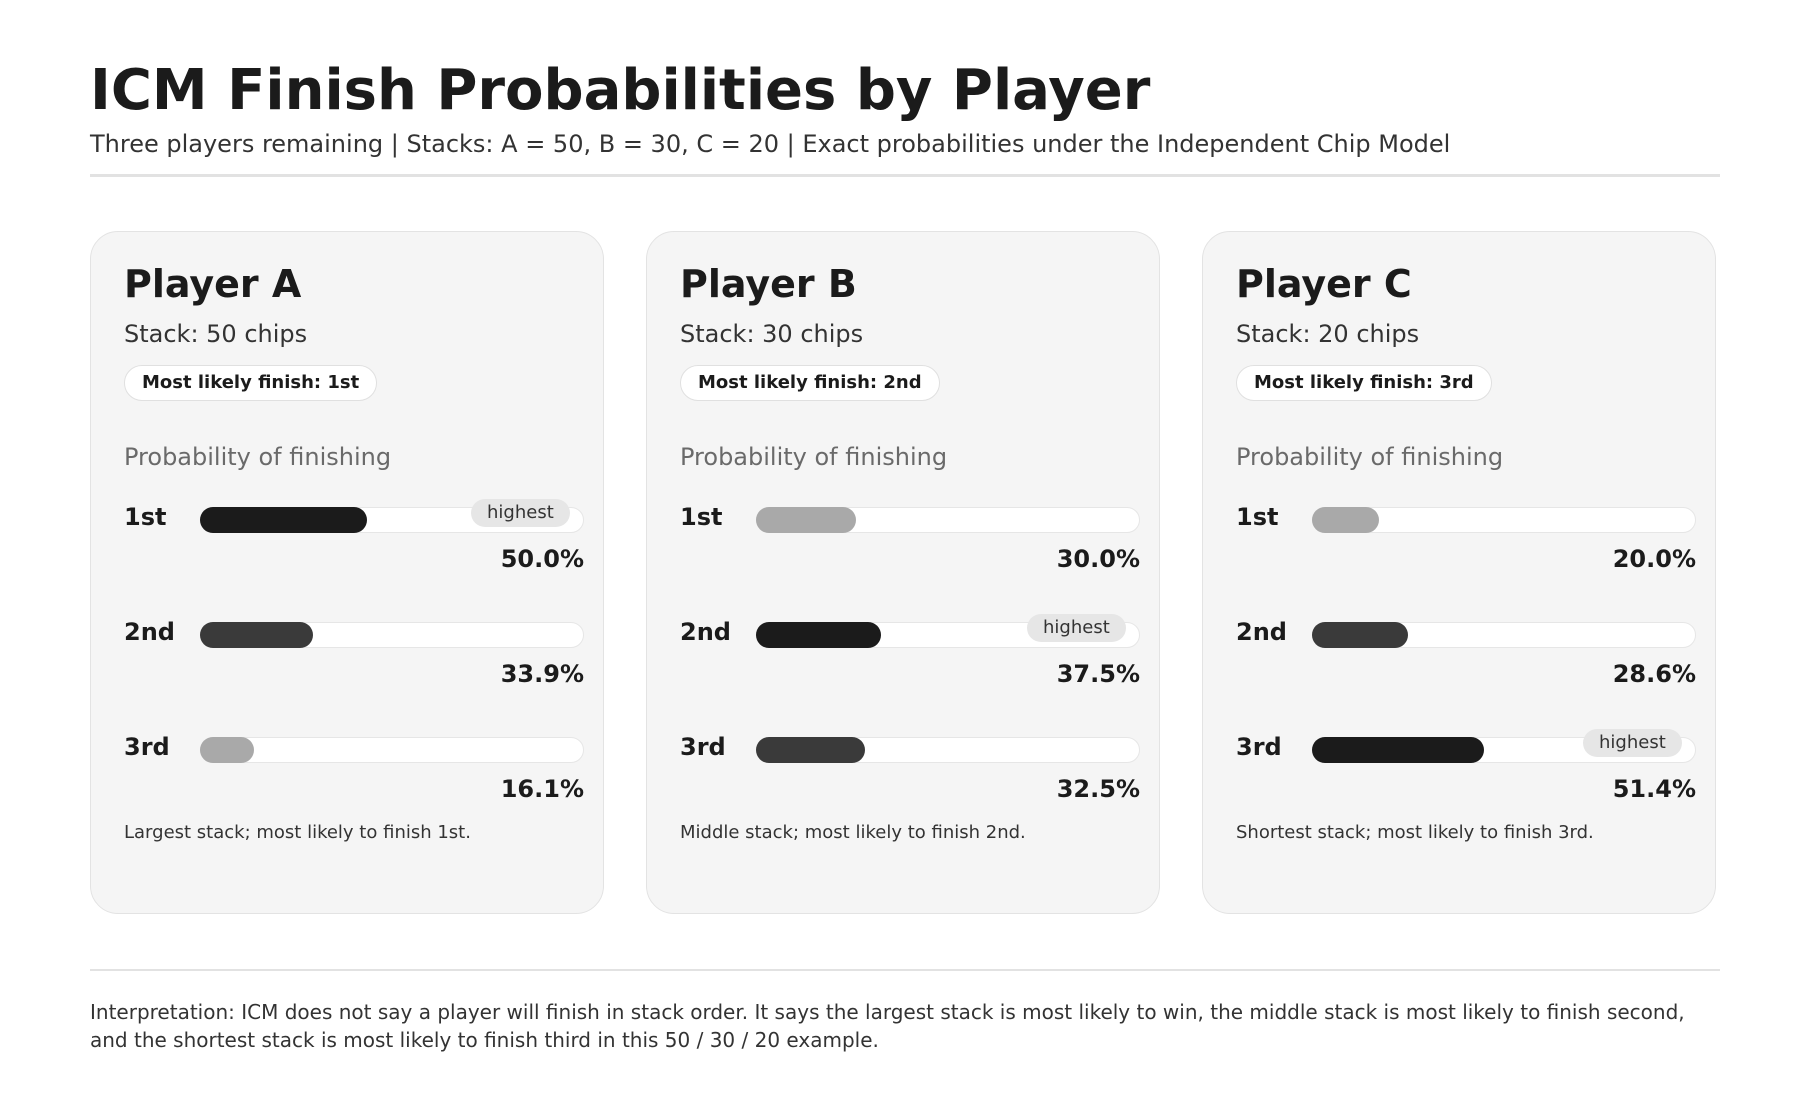 Image resolution: width=1800 pixels, height=1100 pixels. Describe the element at coordinates (1466, 773) in the screenshot. I see `finish-row-3rd: 3rd 51.4% highest` at that location.